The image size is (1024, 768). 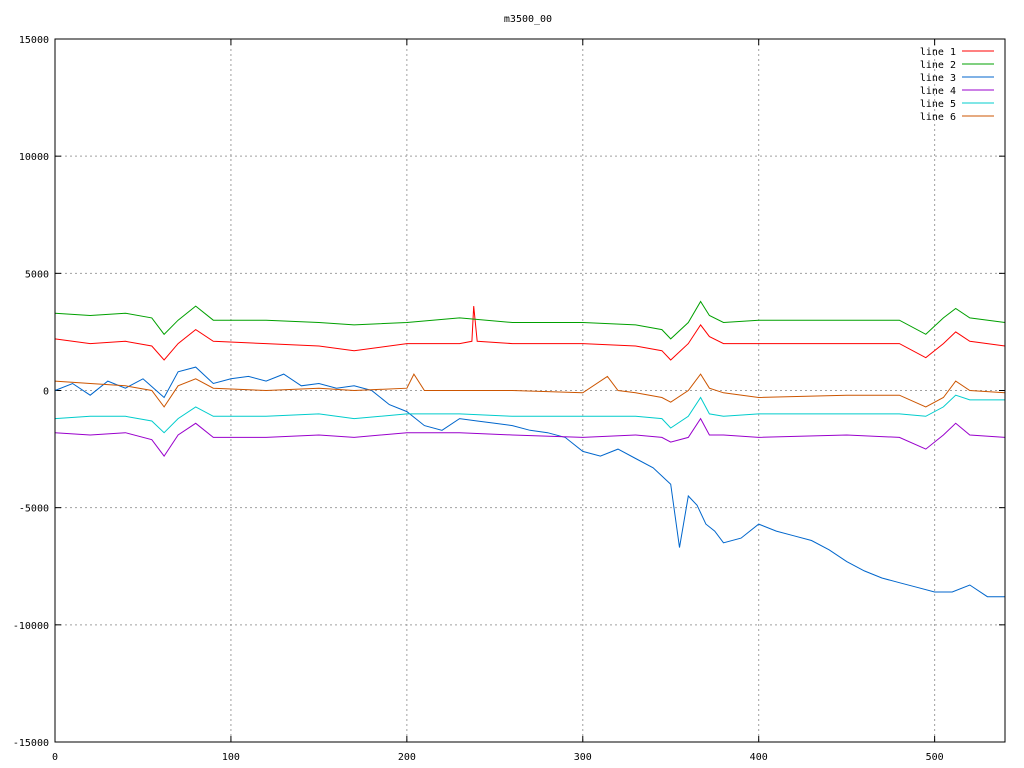 I want to click on legend-label: line 2, so click(x=938, y=65).